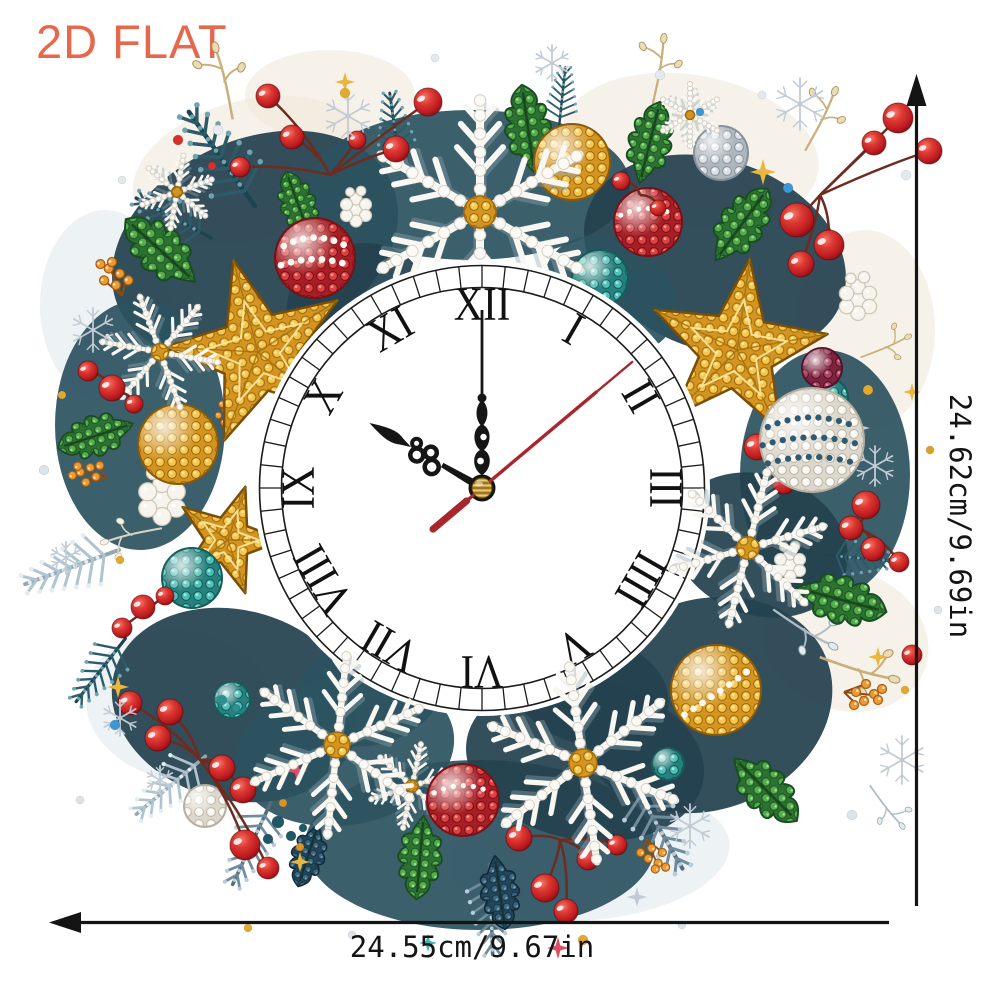 This screenshot has height=1001, width=1001. What do you see at coordinates (330, 95) in the screenshot?
I see `watercolor-wash` at bounding box center [330, 95].